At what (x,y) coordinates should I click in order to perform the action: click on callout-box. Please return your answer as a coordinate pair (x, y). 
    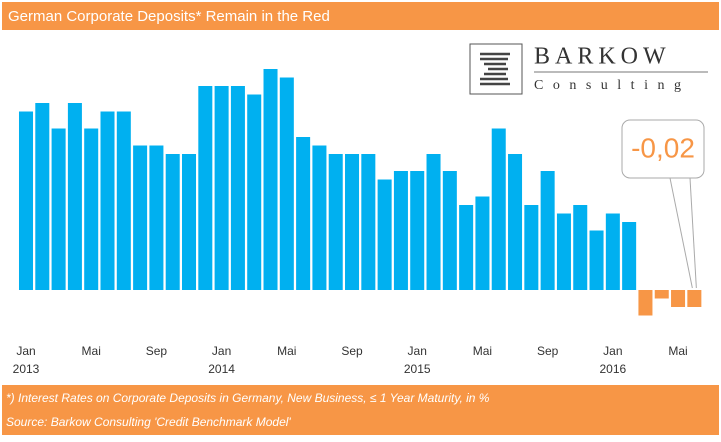
    Looking at the image, I should click on (663, 149).